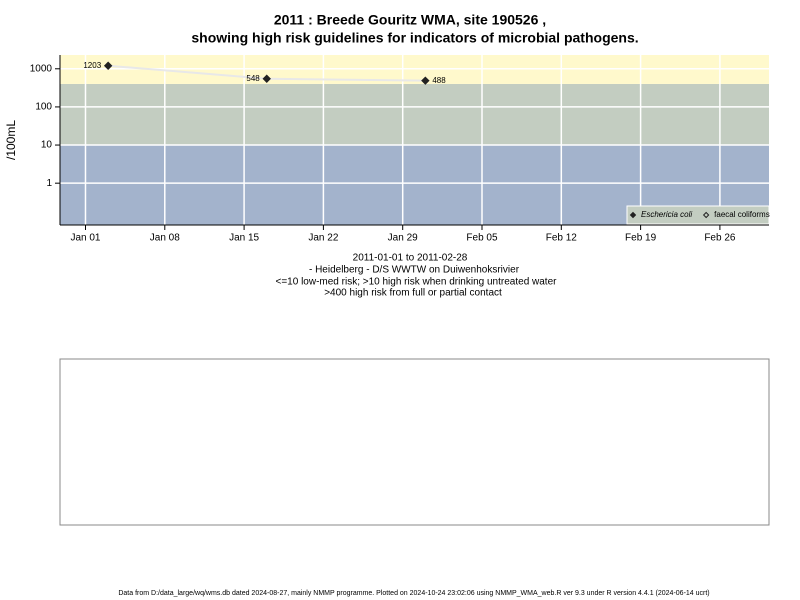 The width and height of the screenshot is (800, 600). What do you see at coordinates (49, 183) in the screenshot?
I see `y-tick-label: 1` at bounding box center [49, 183].